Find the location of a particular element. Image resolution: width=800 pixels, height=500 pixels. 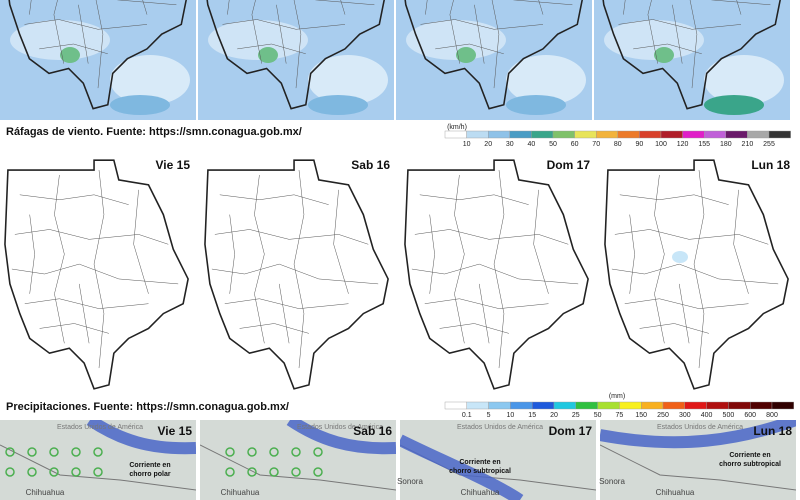

wind-unit: (km/h) is located at coordinates (457, 127).